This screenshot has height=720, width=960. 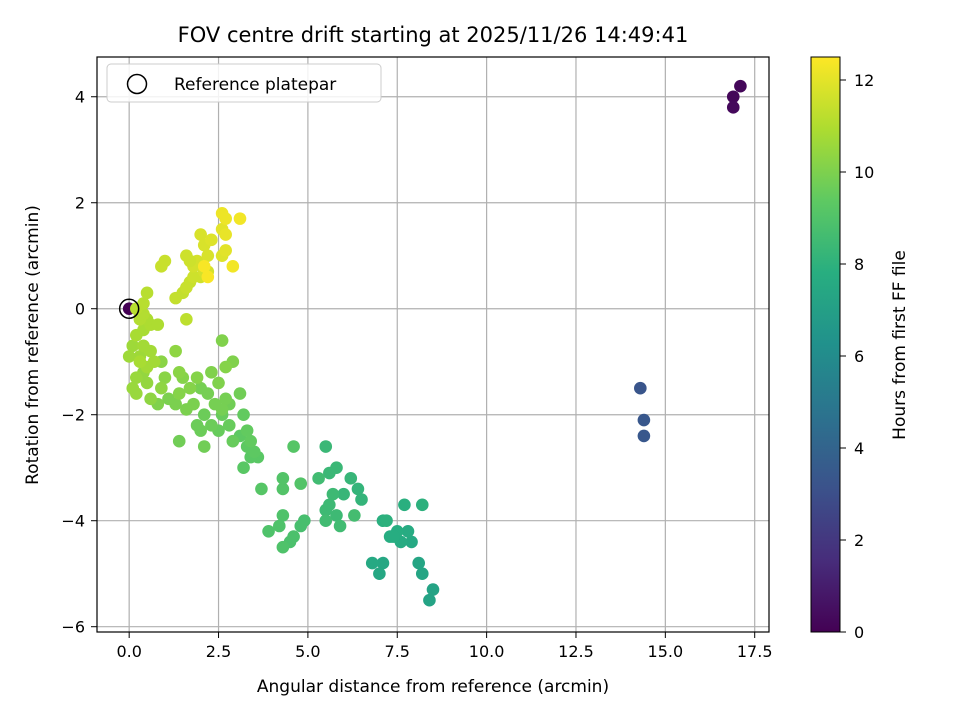 I want to click on legend: Reference platepar, so click(x=244, y=83).